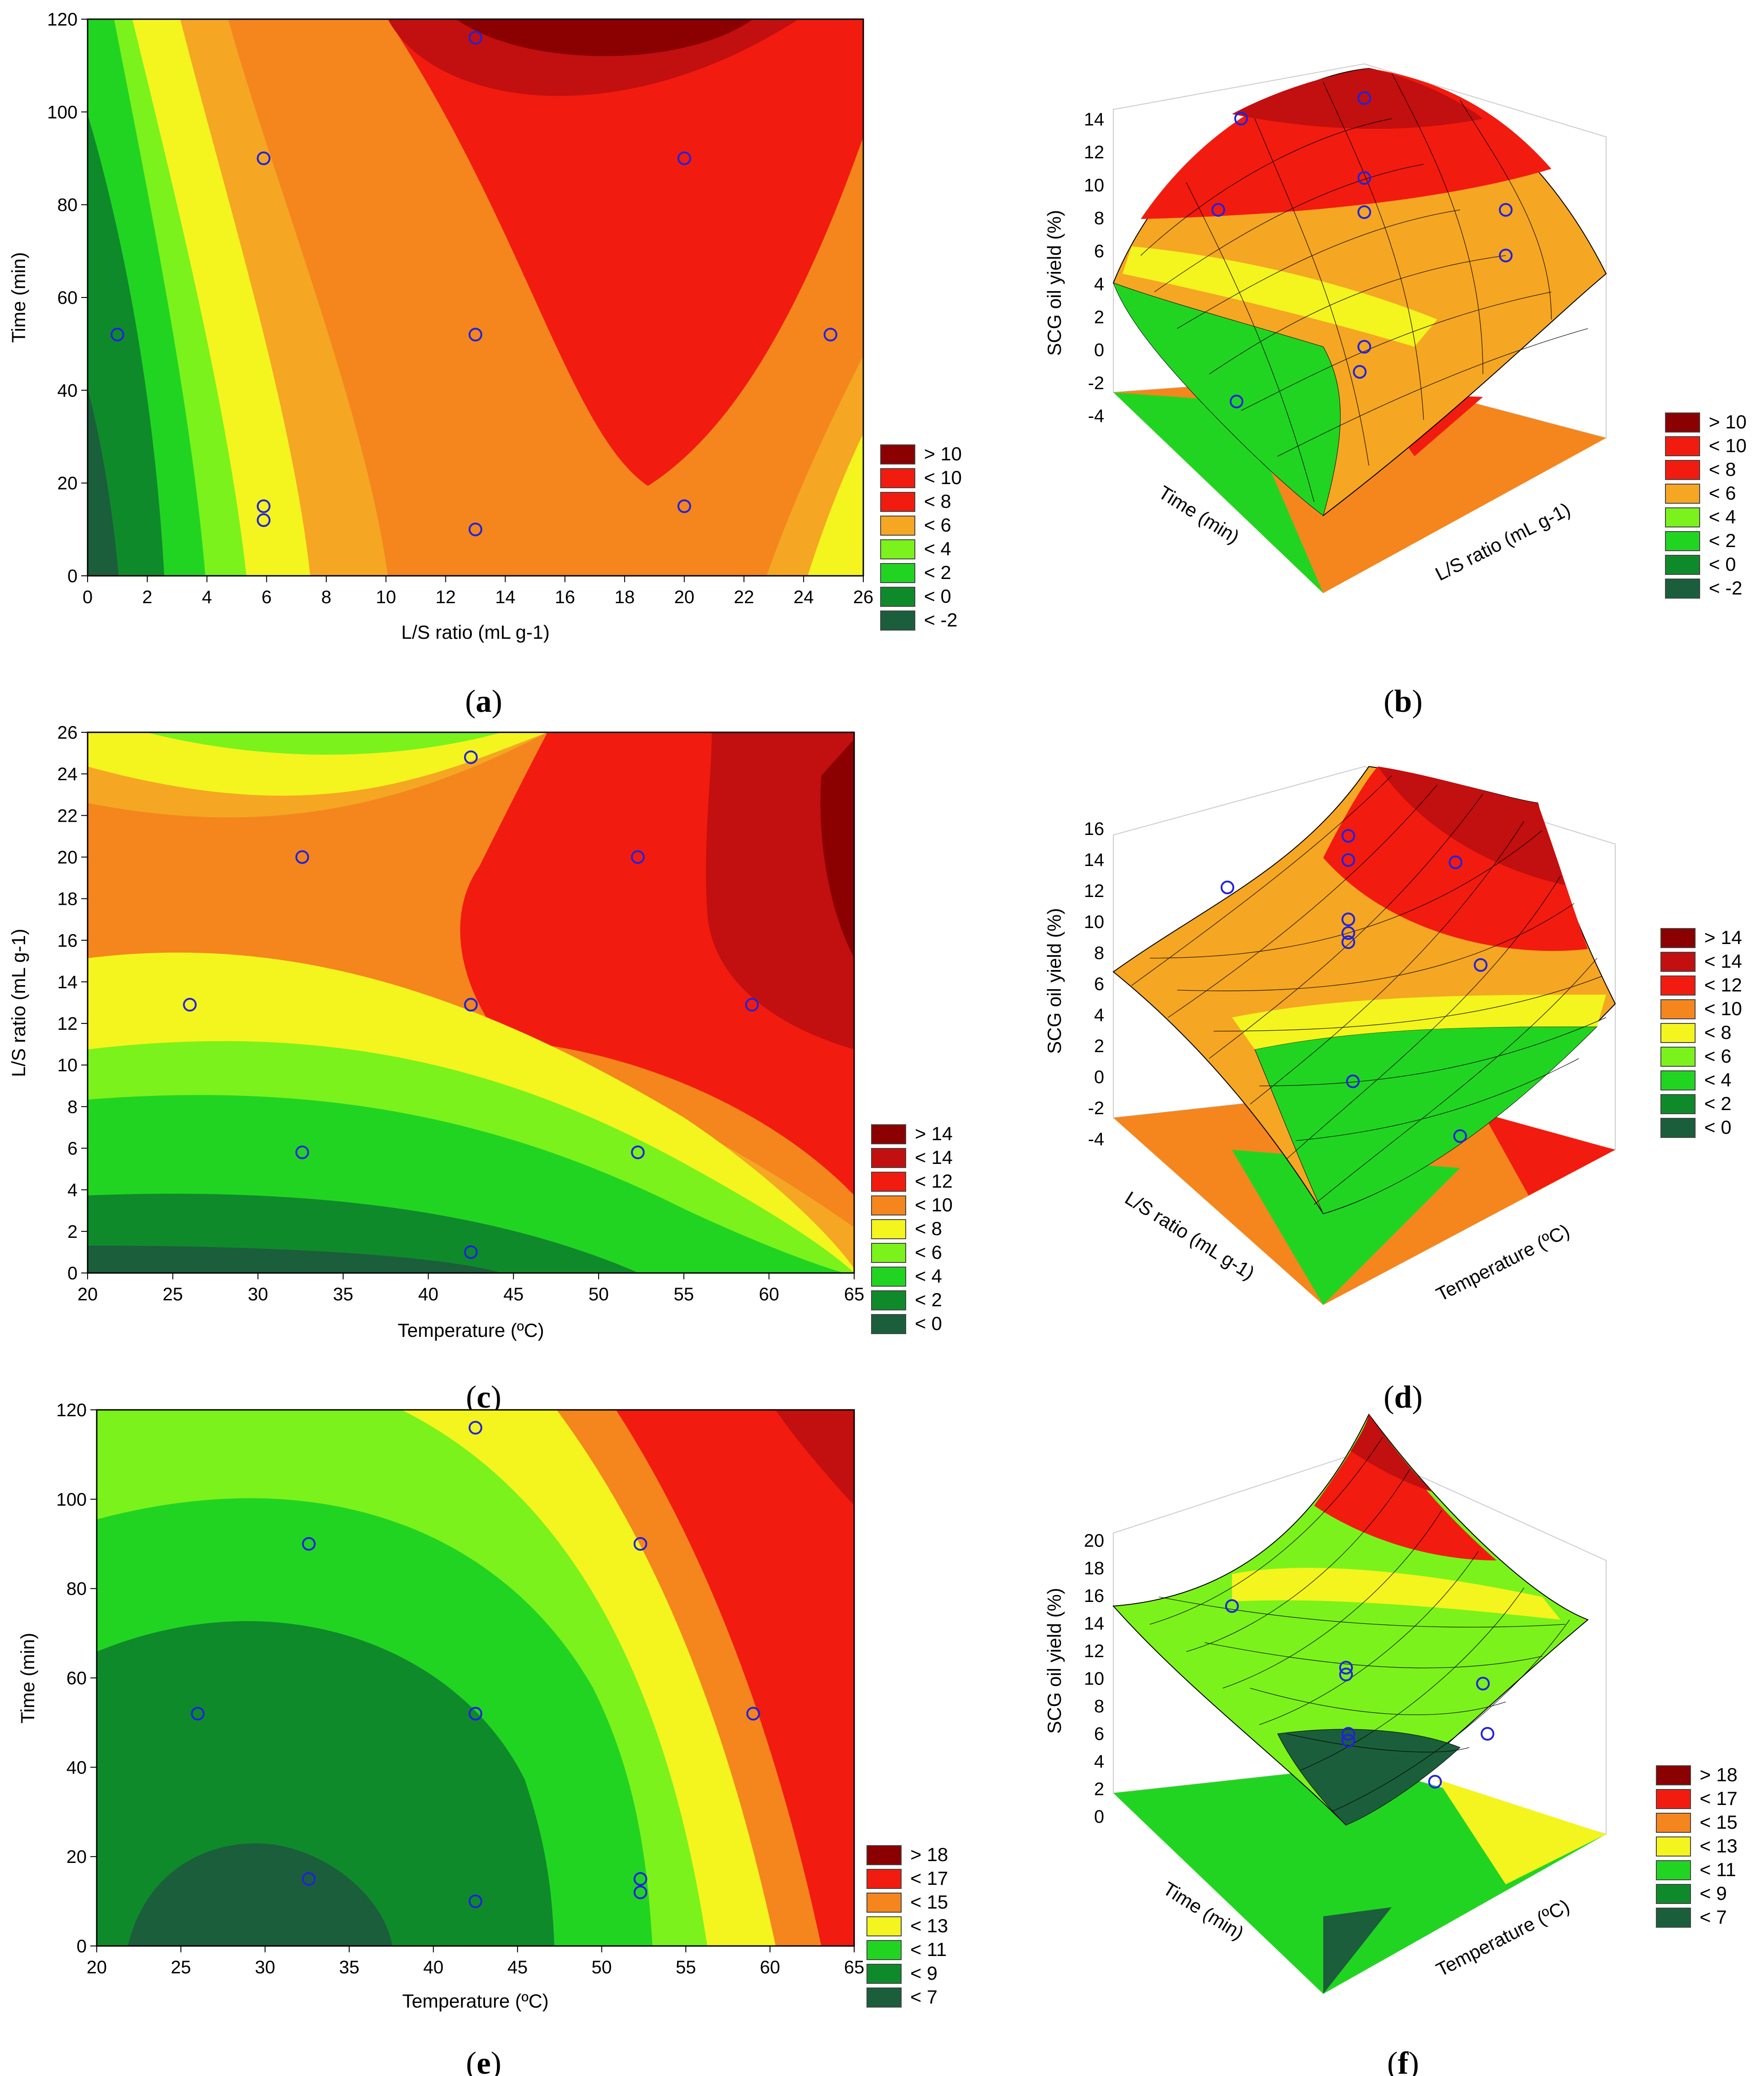 Image resolution: width=1764 pixels, height=2076 pixels. I want to click on contour-e-region-darkred, so click(815, 1458).